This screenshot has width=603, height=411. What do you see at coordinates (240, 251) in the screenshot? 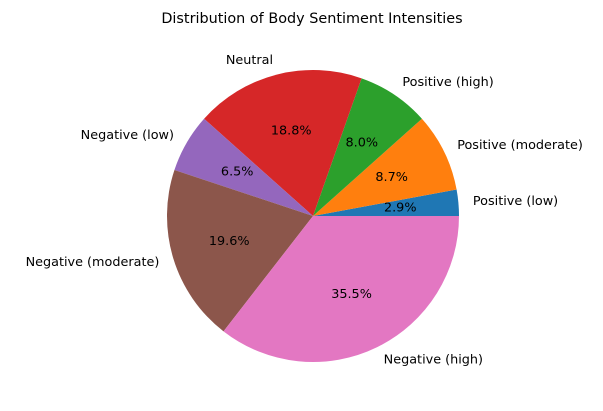
I see `pie-slice-negative-moderate` at bounding box center [240, 251].